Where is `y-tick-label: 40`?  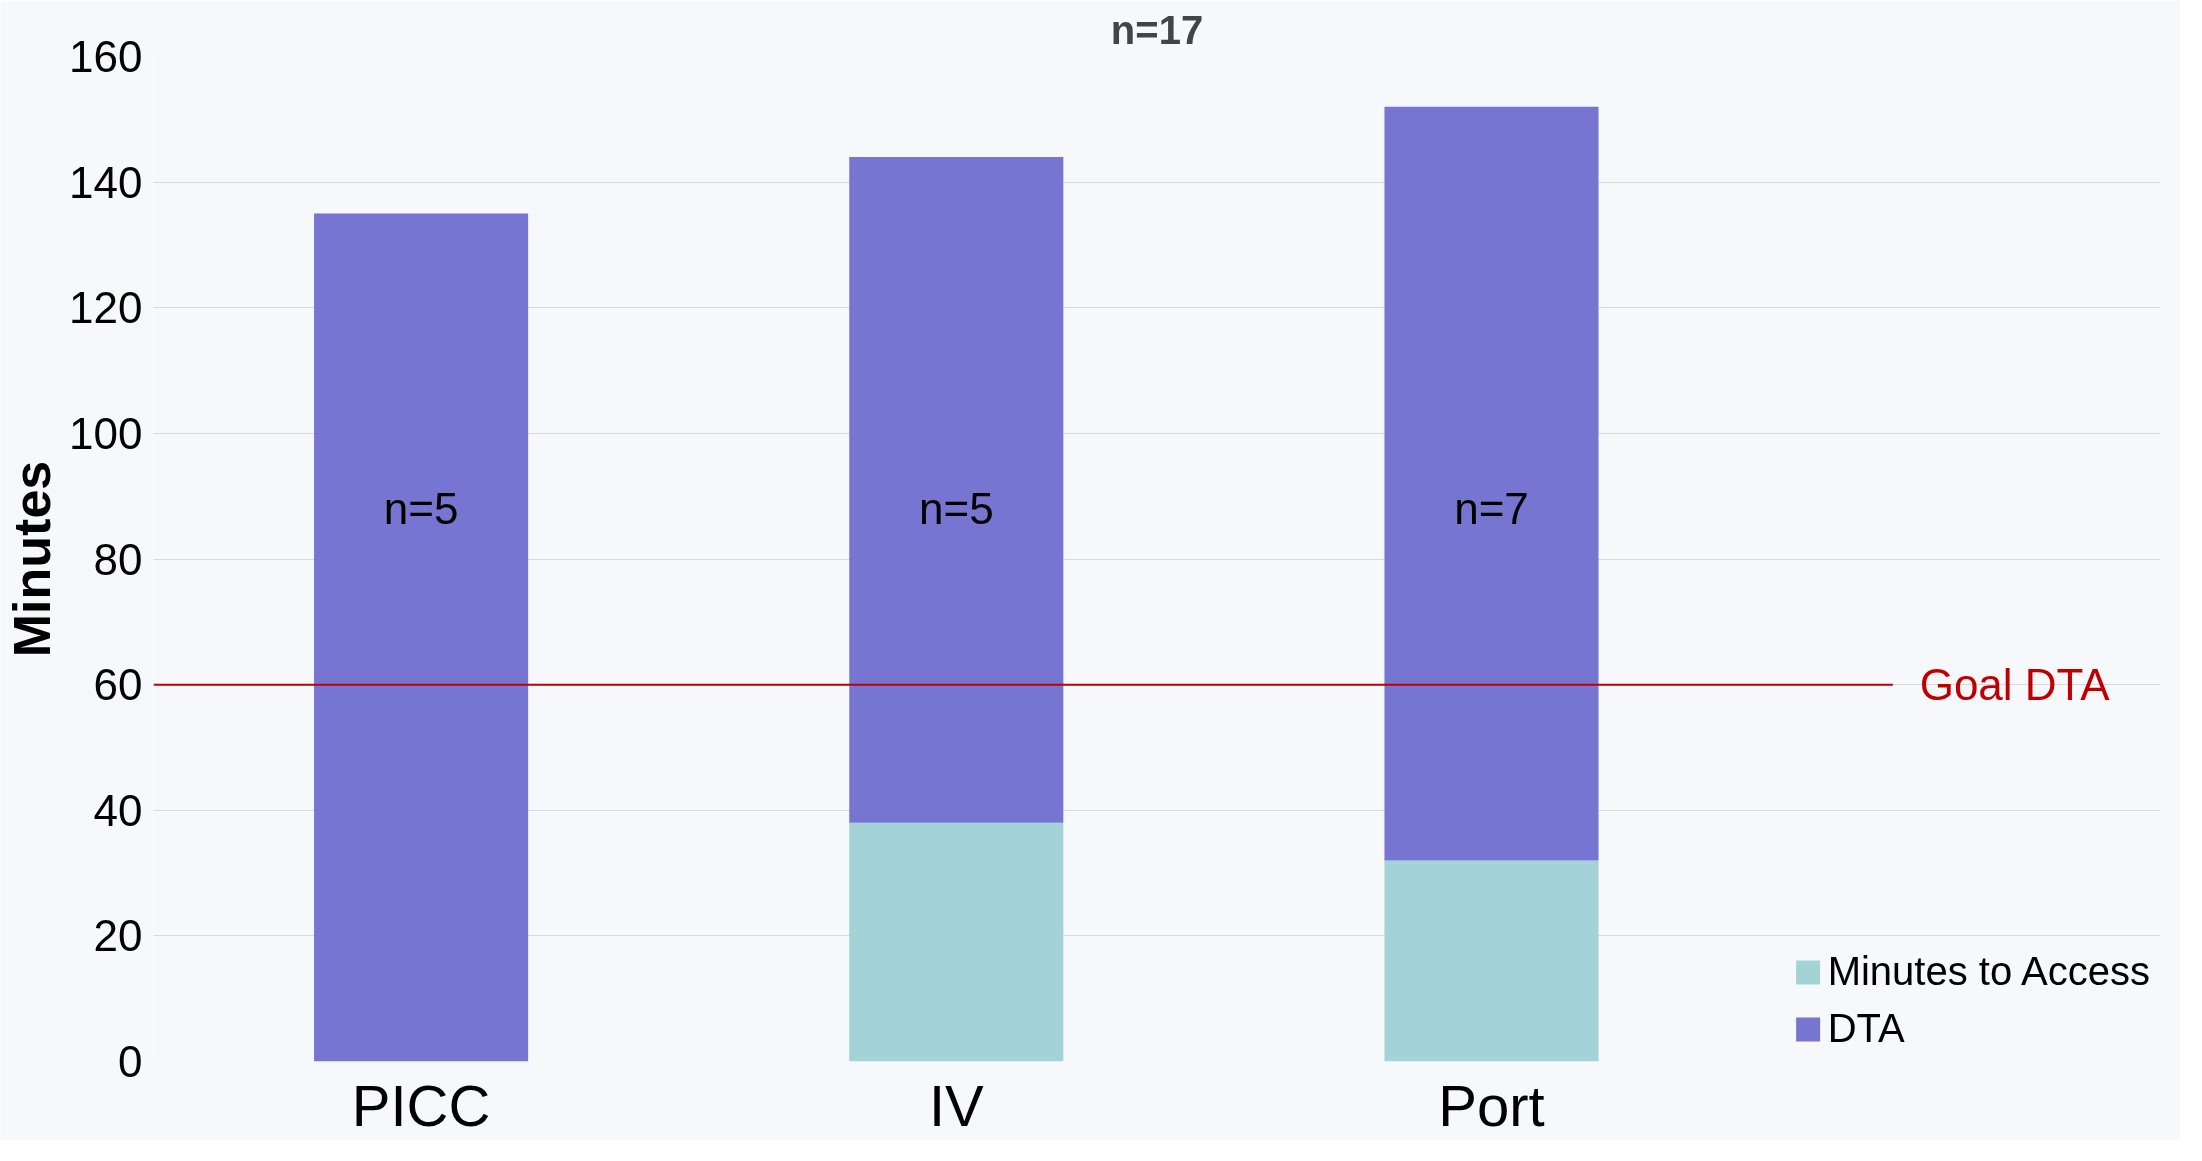 y-tick-label: 40 is located at coordinates (118, 810).